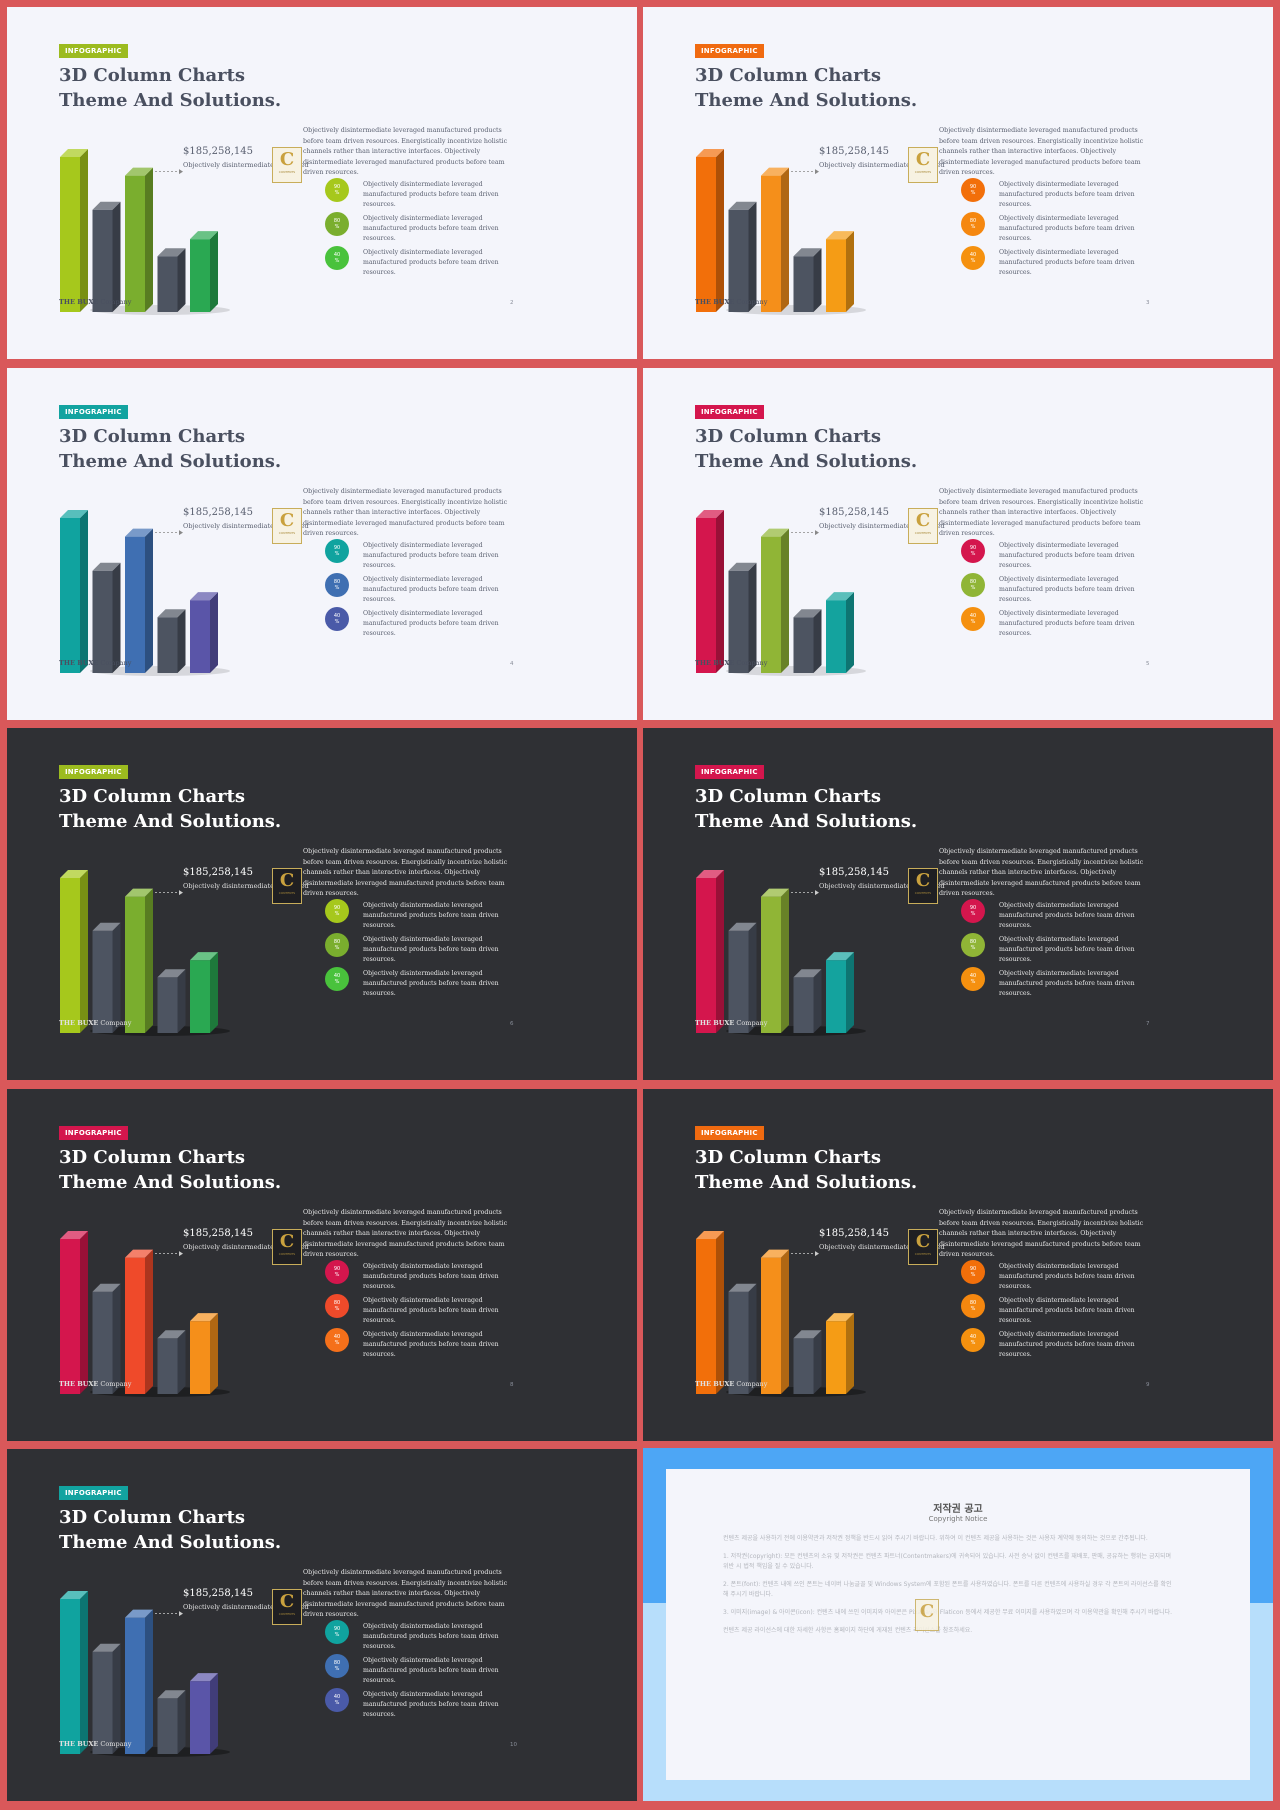 The width and height of the screenshot is (1280, 1810). What do you see at coordinates (287, 533) in the screenshot?
I see `logo-wordmark: CONTENTS` at bounding box center [287, 533].